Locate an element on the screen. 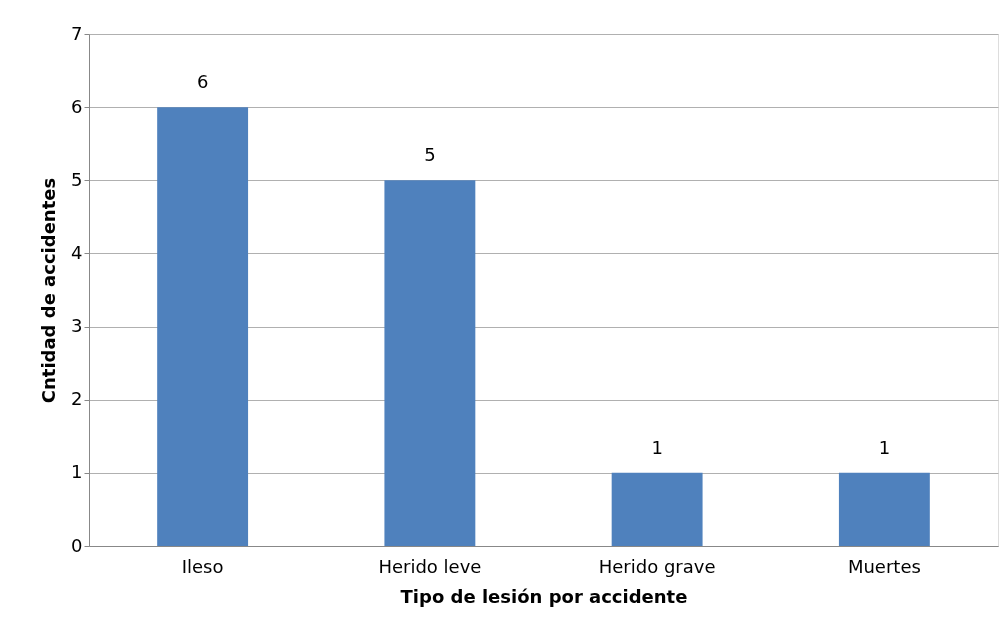 This screenshot has height=626, width=1008. x-tick-label: Herido grave is located at coordinates (657, 566).